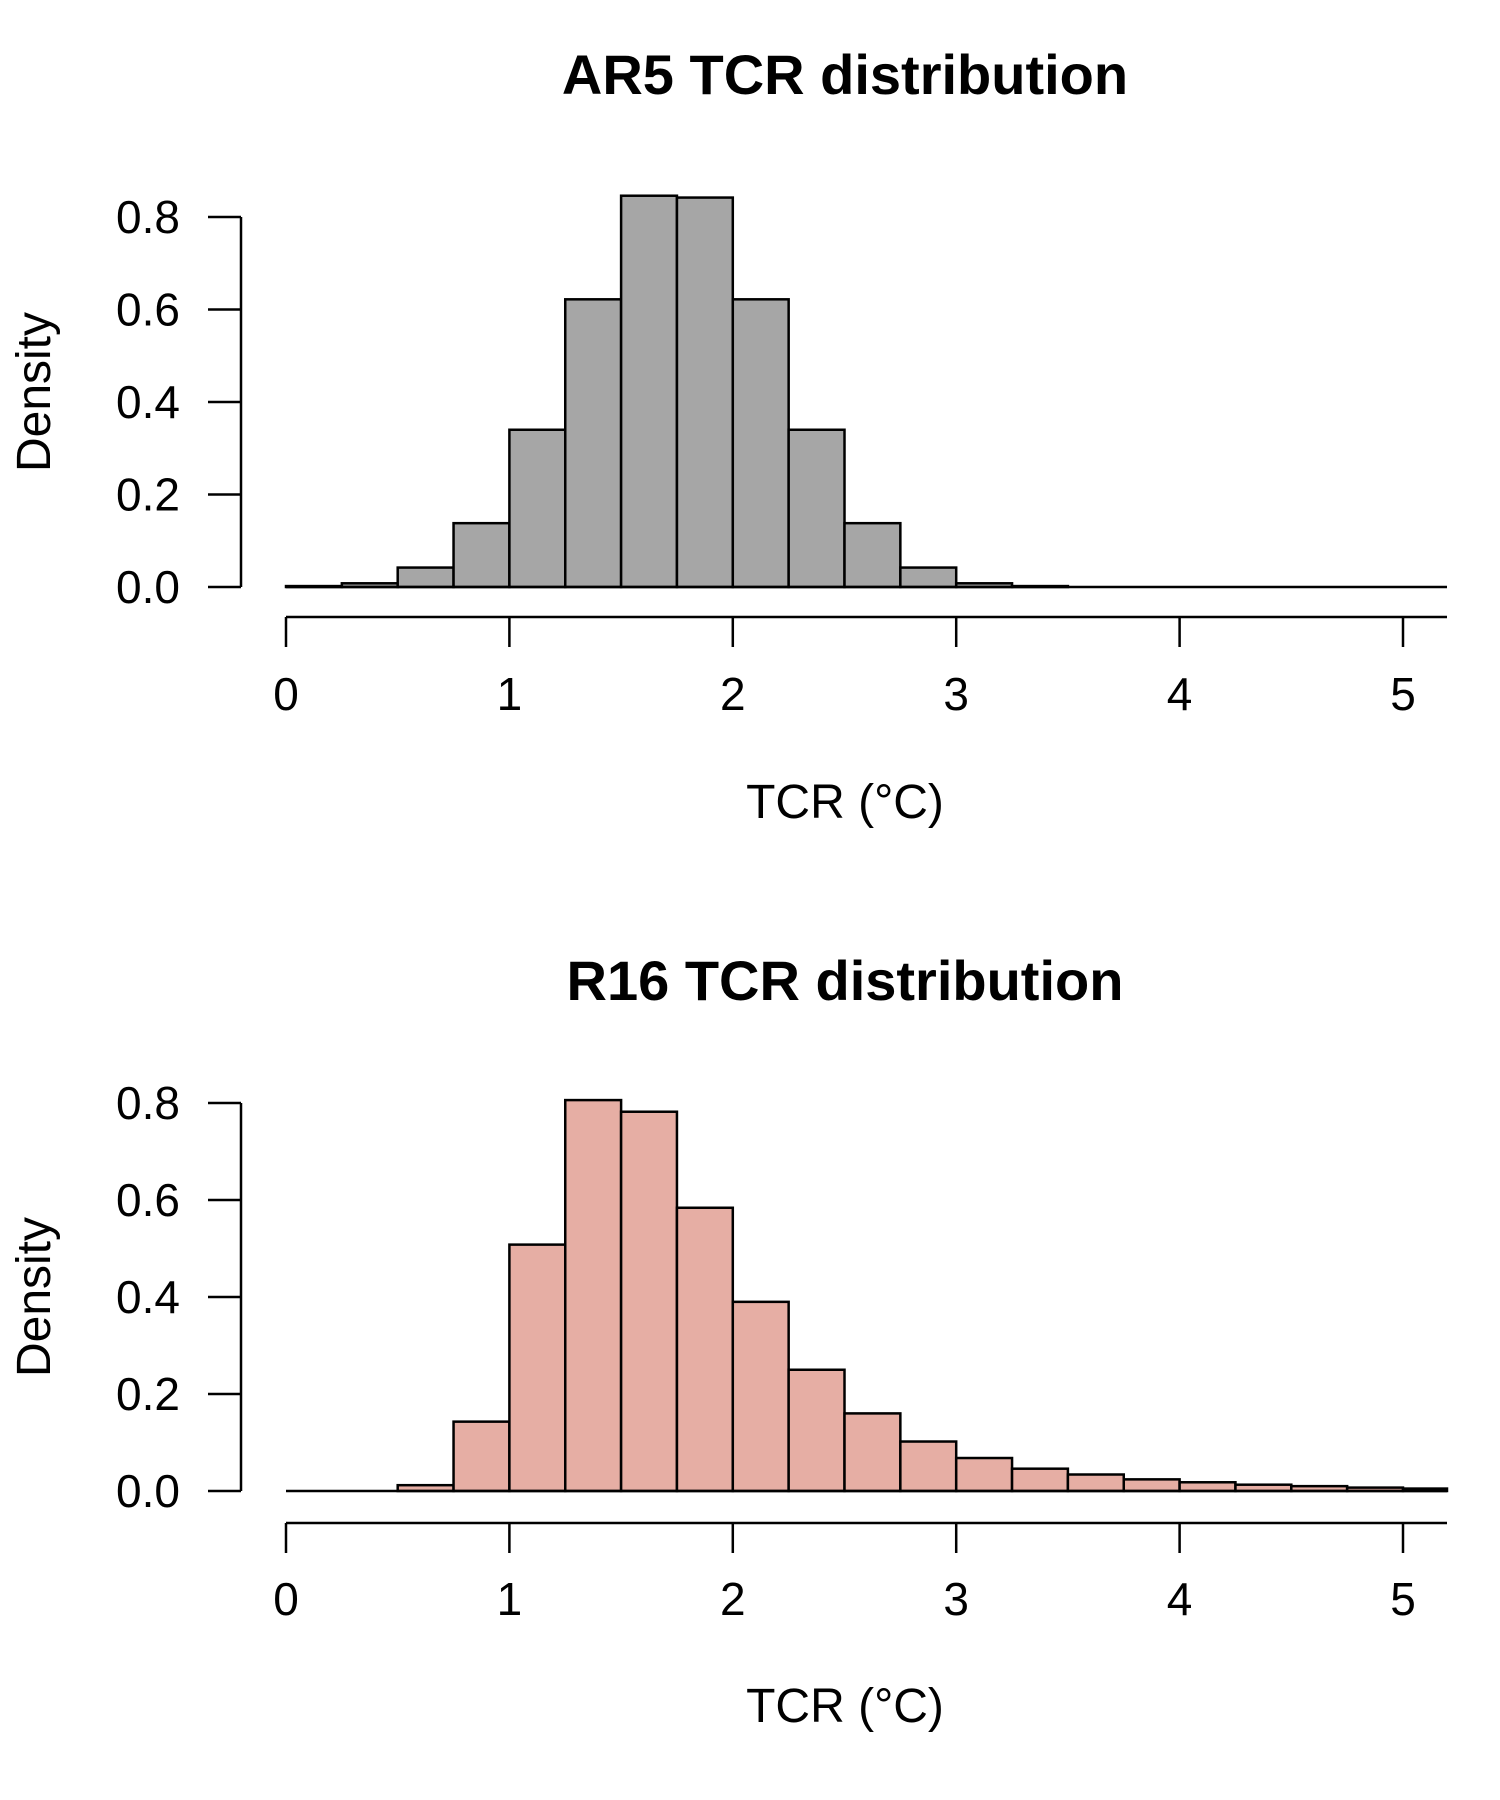 The image size is (1500, 1800). What do you see at coordinates (510, 1599) in the screenshot?
I see `chart1-x-tick-label-1: 1` at bounding box center [510, 1599].